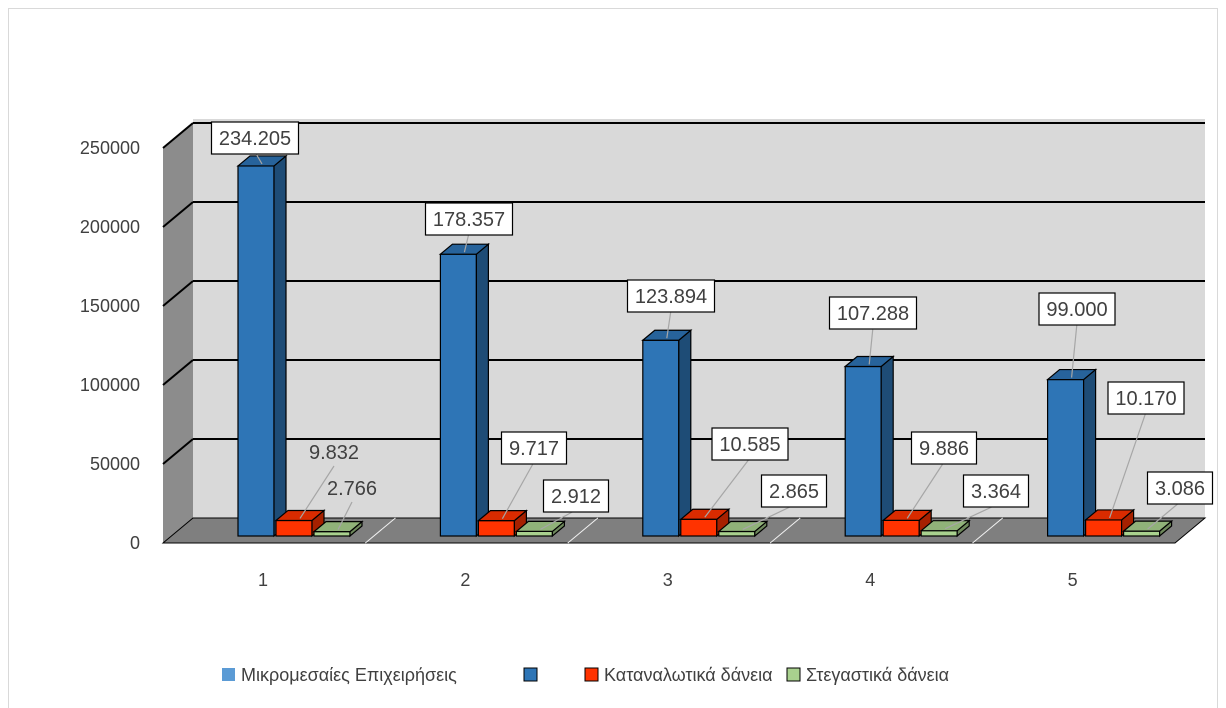  I want to click on legend-item: Στεγαστικά δάνεια, so click(867, 675).